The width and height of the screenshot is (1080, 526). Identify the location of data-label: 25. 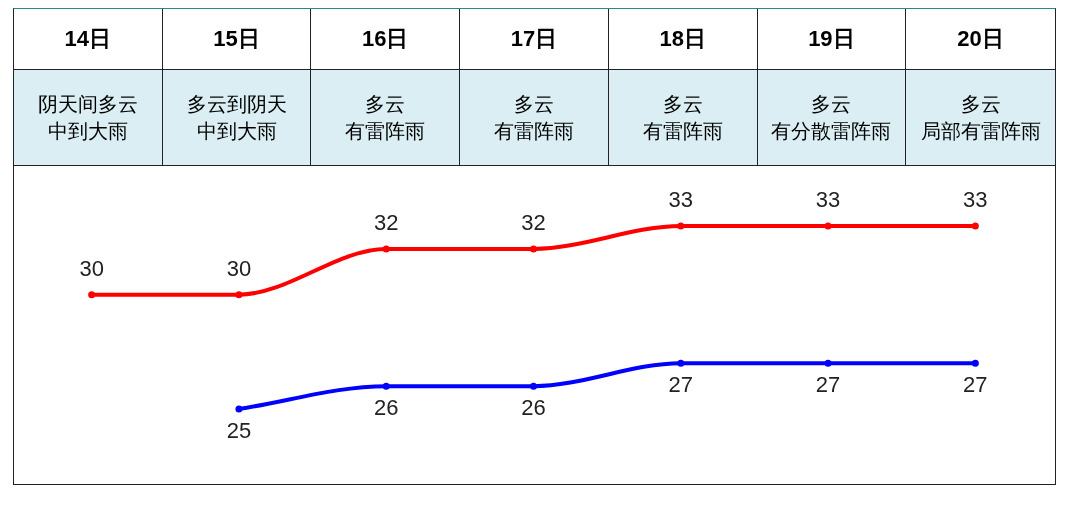
(239, 431).